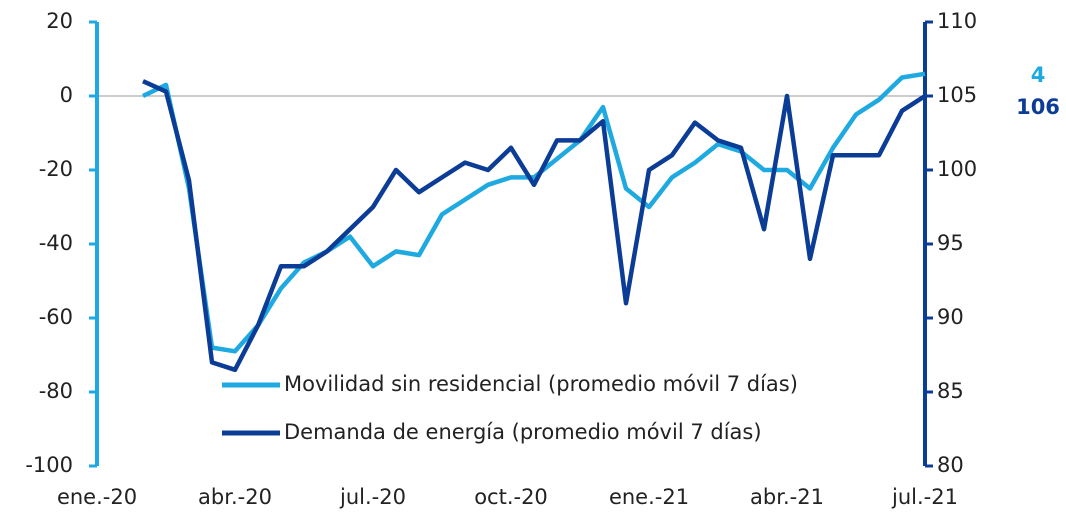 The width and height of the screenshot is (1066, 513). I want to click on x-tick-label: oct.-20, so click(511, 497).